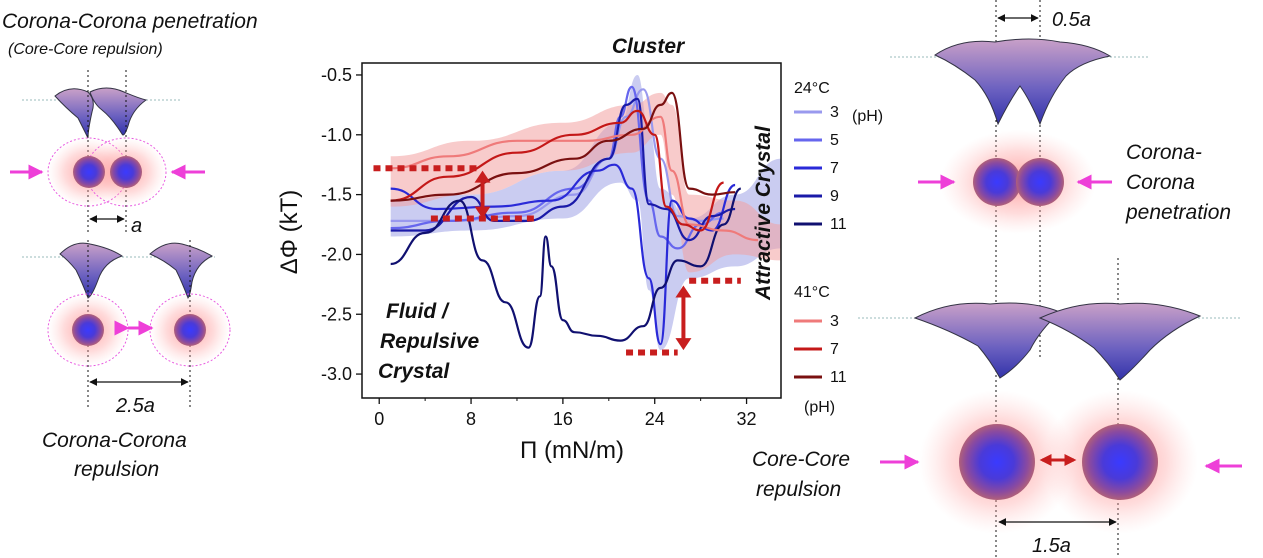 The image size is (1263, 558). Describe the element at coordinates (747, 419) in the screenshot. I see `x-tick-label: 32` at that location.